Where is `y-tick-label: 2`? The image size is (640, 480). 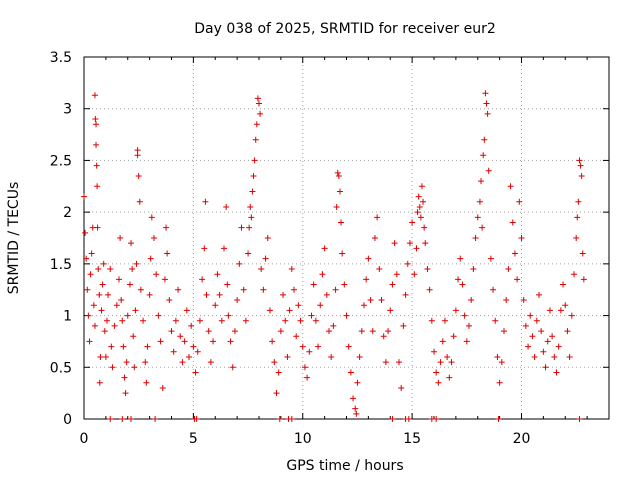 y-tick-label: 2 is located at coordinates (67, 213).